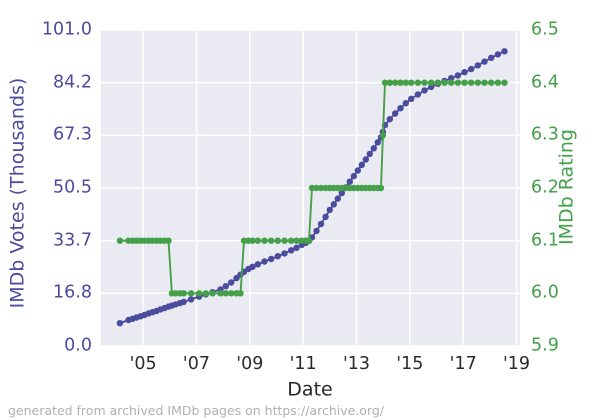 Image resolution: width=600 pixels, height=420 pixels. I want to click on x-axis-tick: '09, so click(250, 364).